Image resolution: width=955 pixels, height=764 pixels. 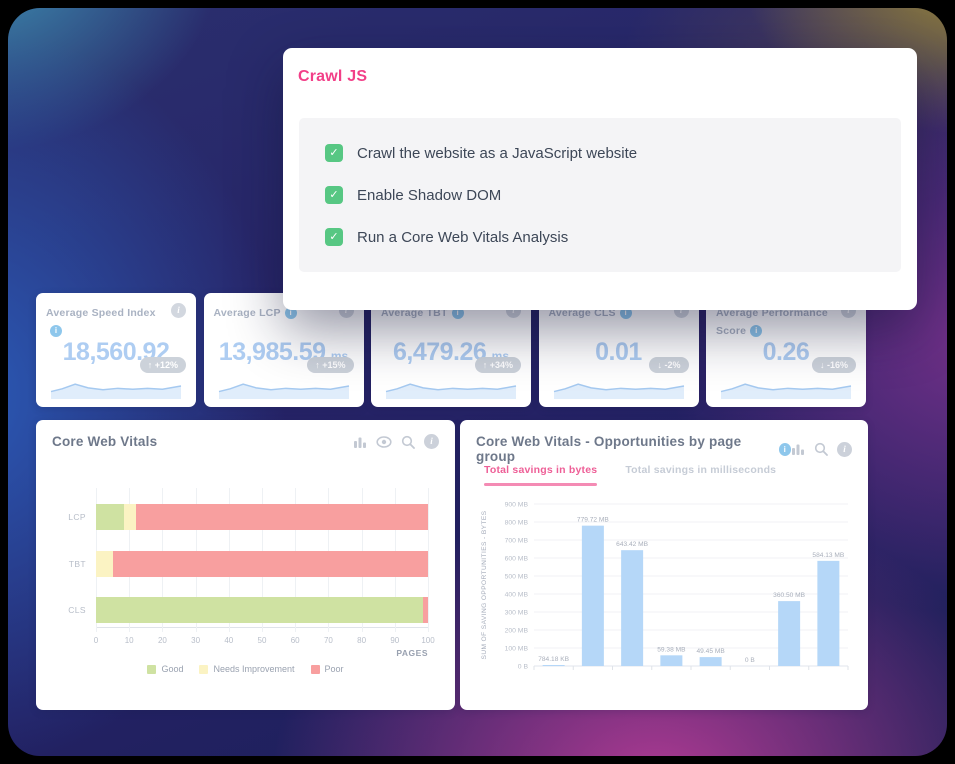 I want to click on x-tick-label: 70, so click(x=328, y=640).